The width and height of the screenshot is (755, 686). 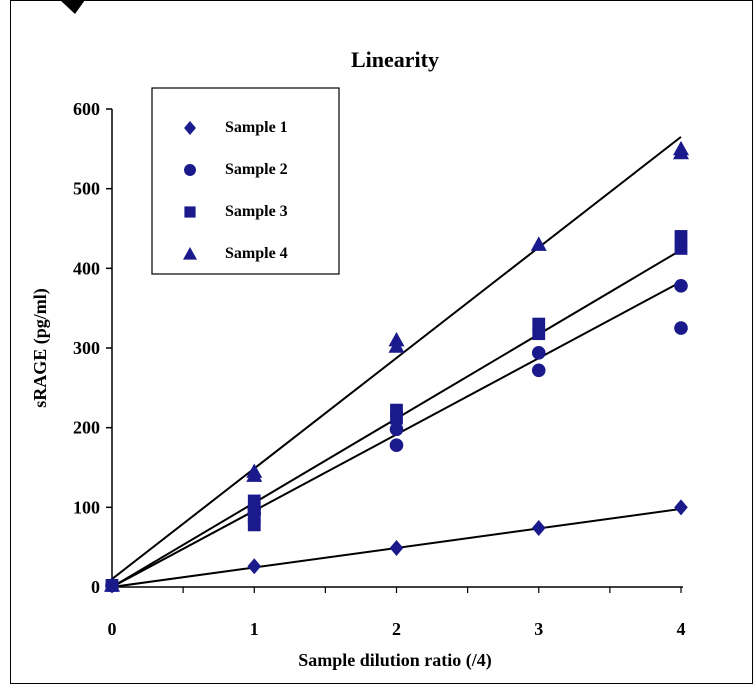 I want to click on y-tick-label: 100, so click(x=86, y=507).